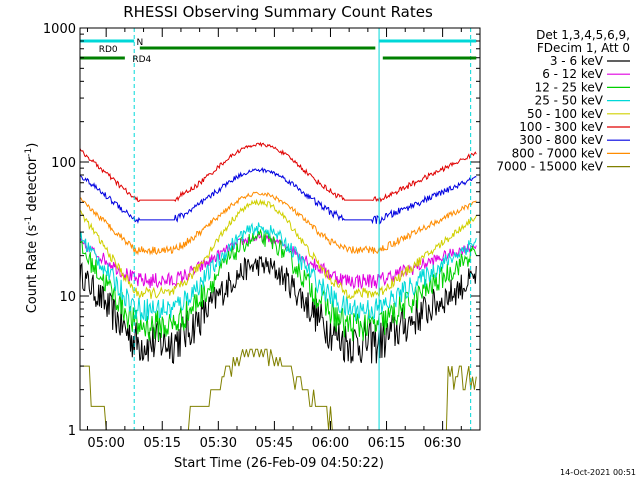  What do you see at coordinates (72, 431) in the screenshot?
I see `y-tick-label: 1` at bounding box center [72, 431].